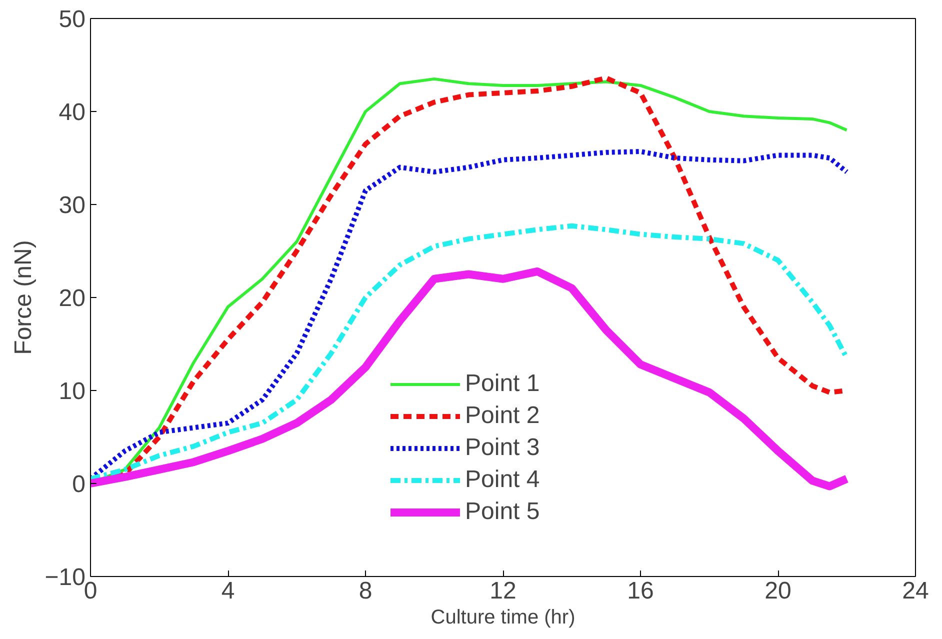  Describe the element at coordinates (503, 591) in the screenshot. I see `x-tick-label: 12` at that location.